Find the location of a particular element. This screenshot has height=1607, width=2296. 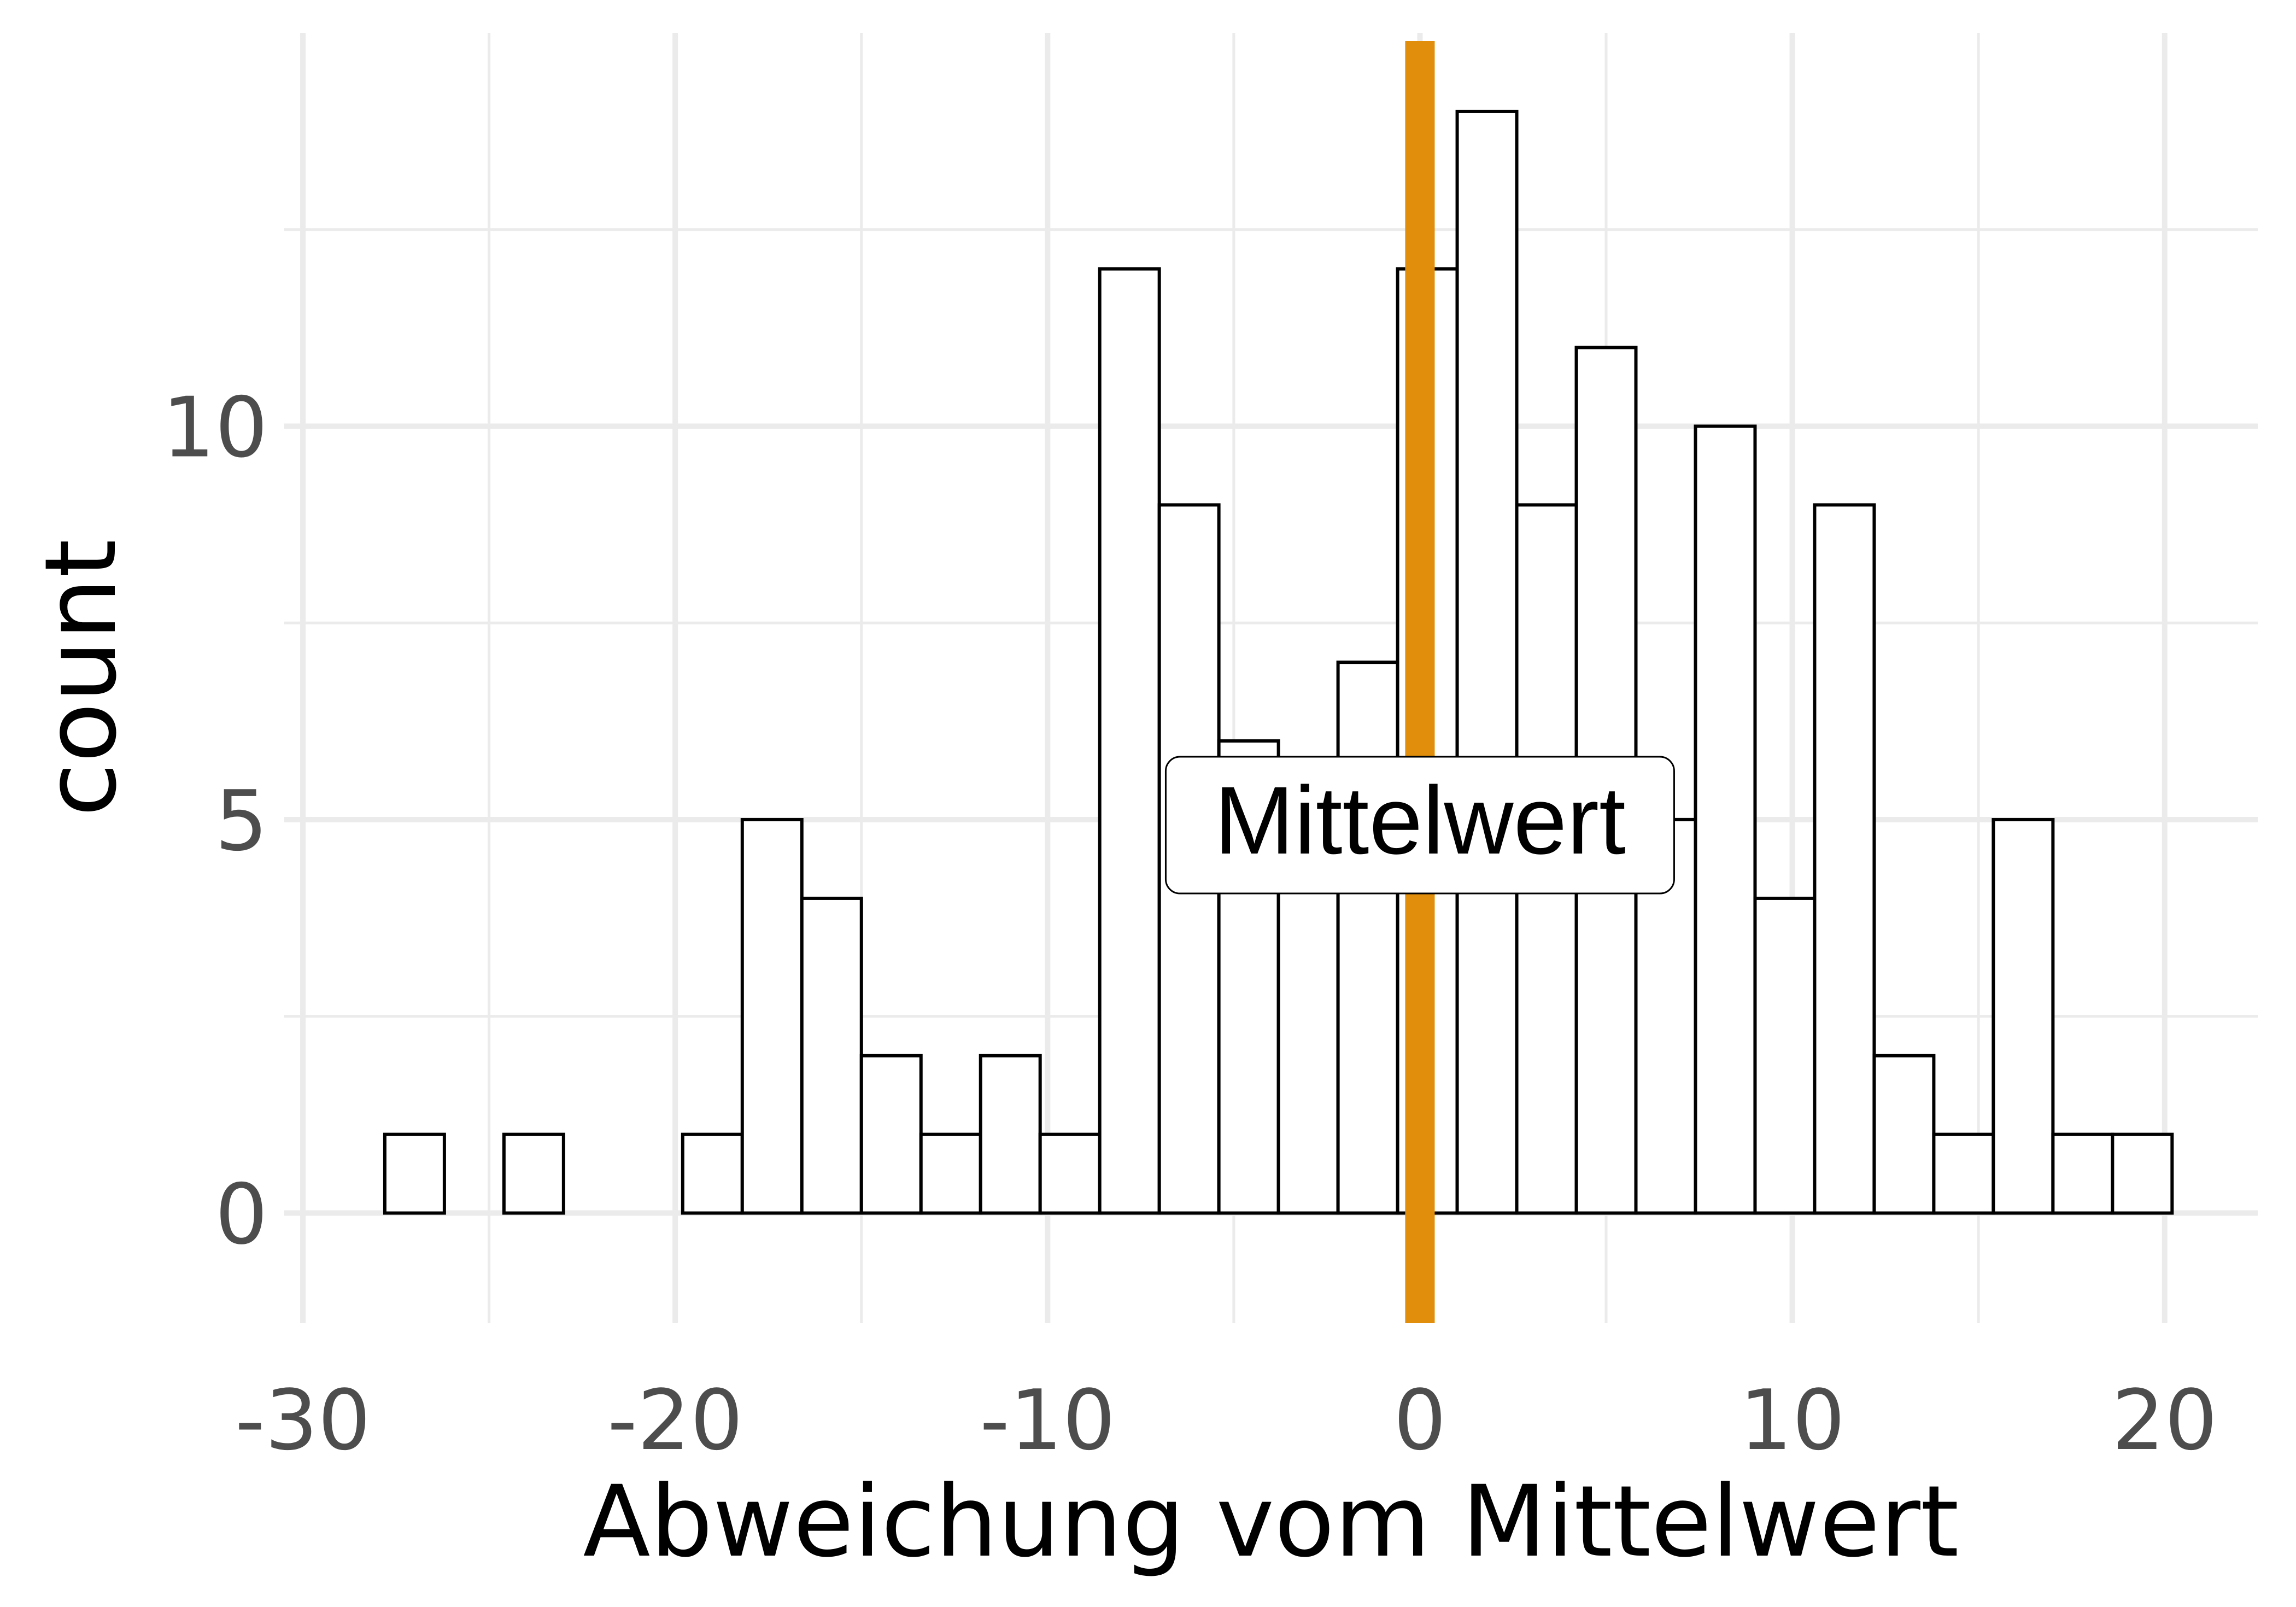

x-tick-label: -10 is located at coordinates (1047, 1421).